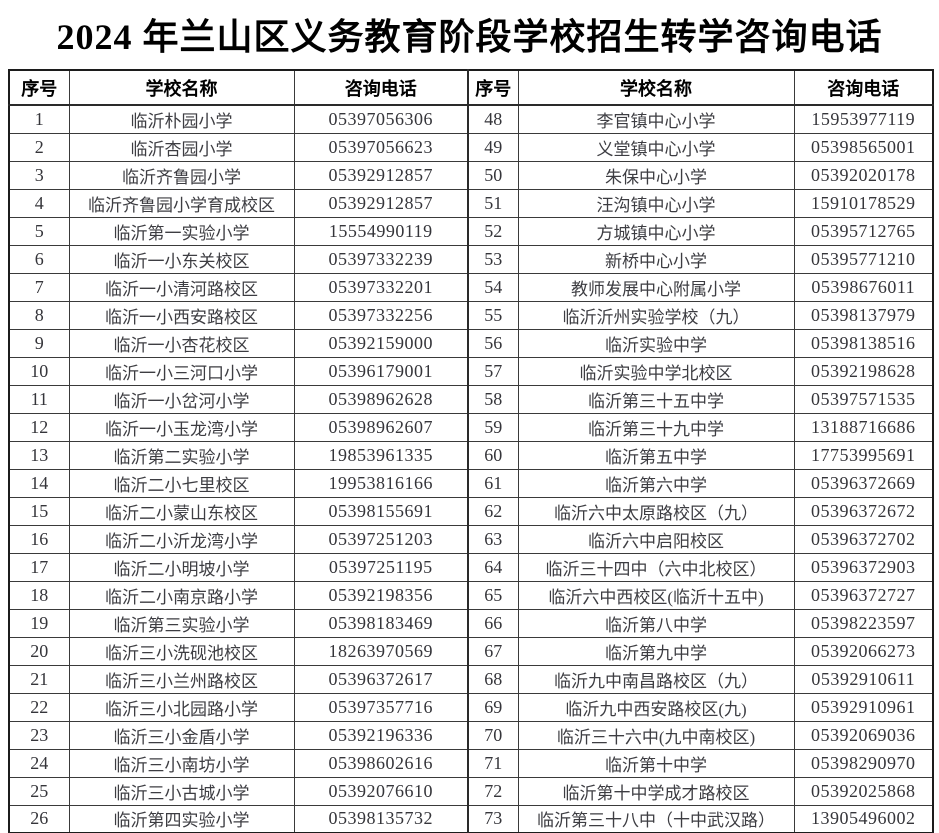 The height and width of the screenshot is (833, 939). I want to click on table-row: 24 临沂三小南坊小学 05398602616 71 临沂第十中学 05398290970, so click(471, 763).